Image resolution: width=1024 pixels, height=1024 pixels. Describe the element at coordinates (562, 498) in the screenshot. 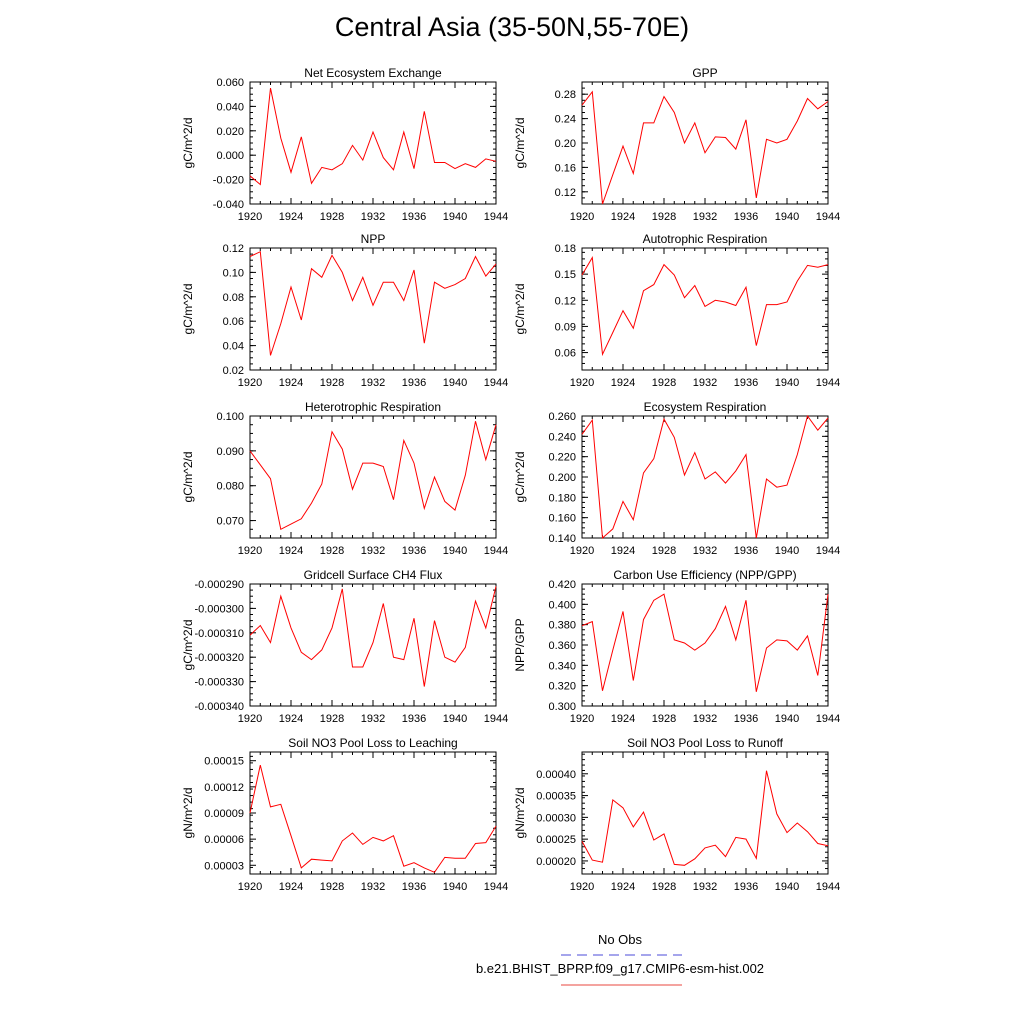

I see `y-tick-label: 0.180` at that location.